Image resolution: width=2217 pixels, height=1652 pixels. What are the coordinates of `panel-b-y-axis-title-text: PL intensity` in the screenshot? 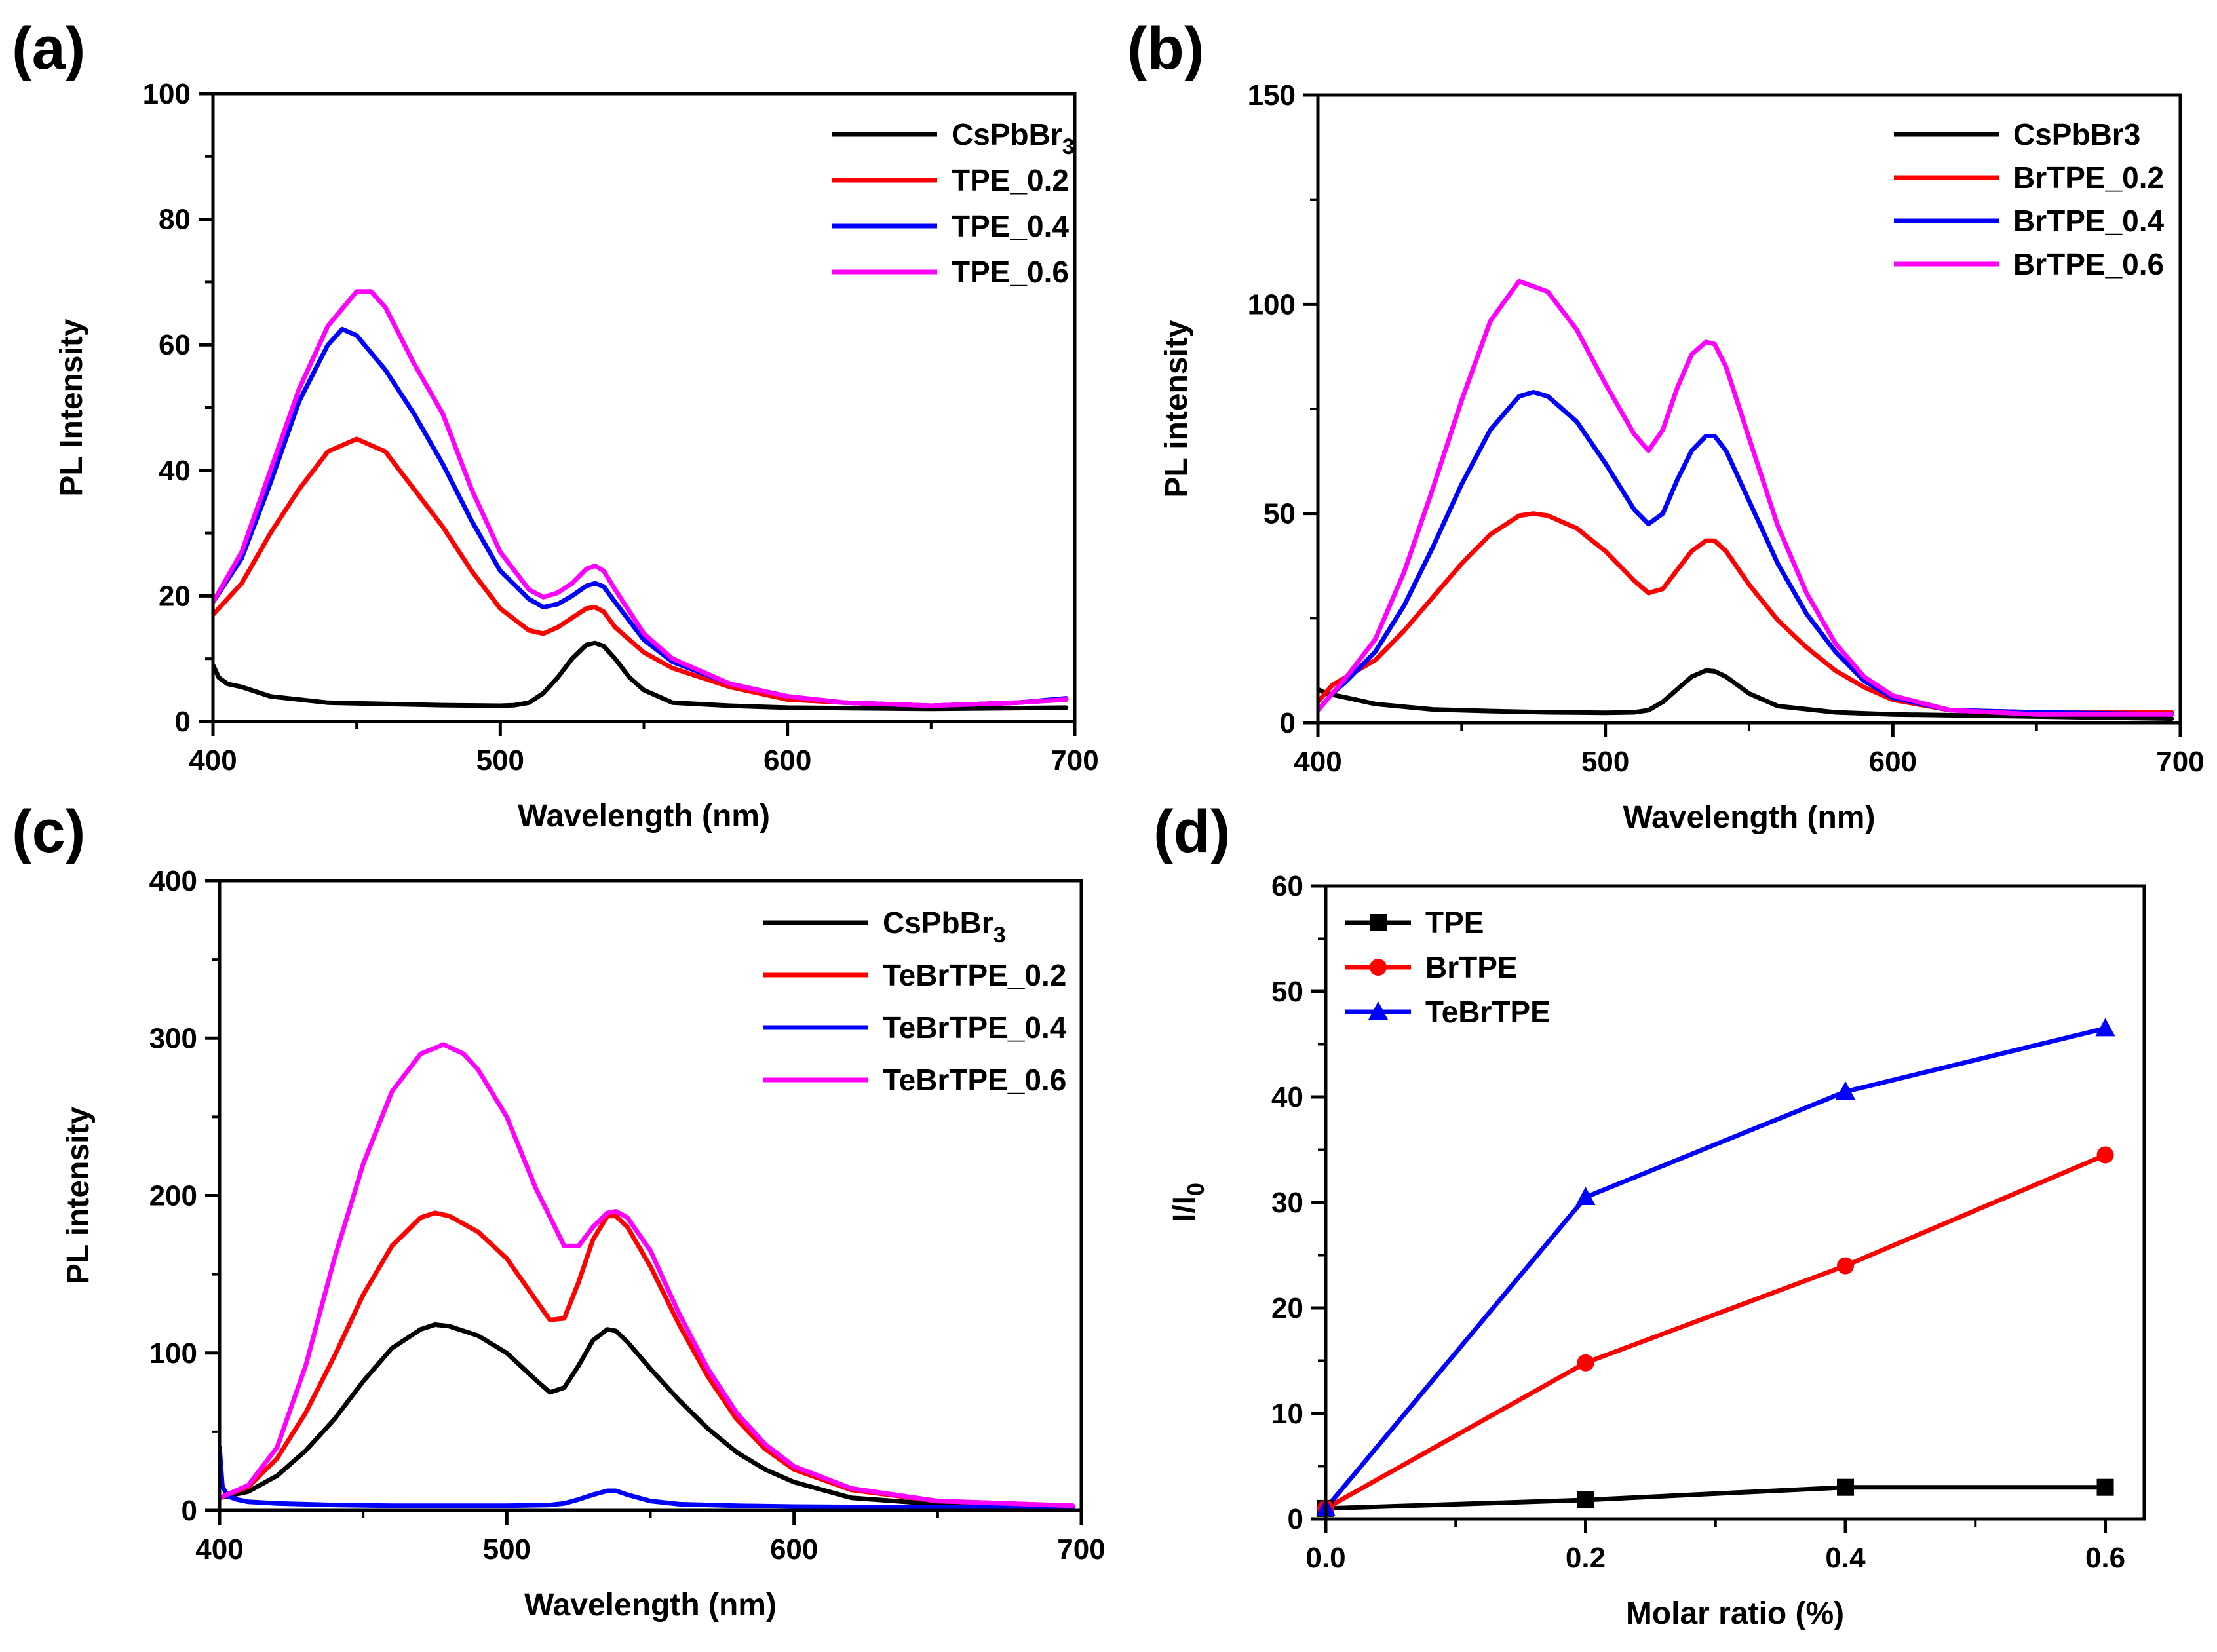 It's located at (1176, 408).